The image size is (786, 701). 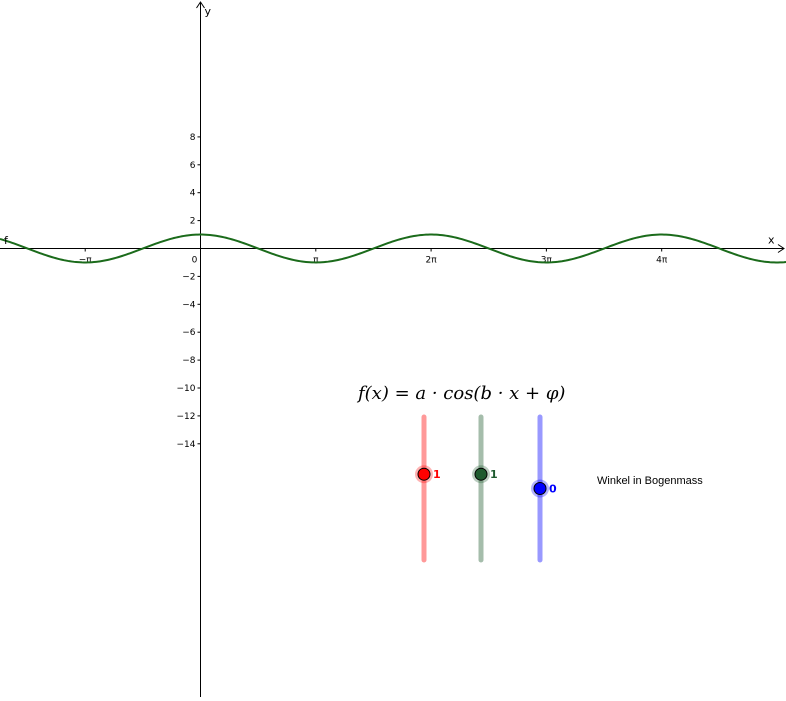 What do you see at coordinates (208, 11) in the screenshot?
I see `y-axis-label: y` at bounding box center [208, 11].